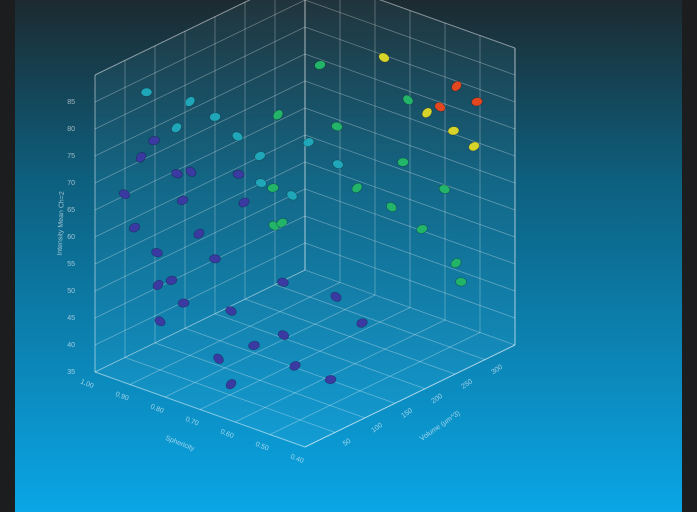 The image size is (697, 512). Describe the element at coordinates (71, 183) in the screenshot. I see `y-tick-label: 70` at that location.